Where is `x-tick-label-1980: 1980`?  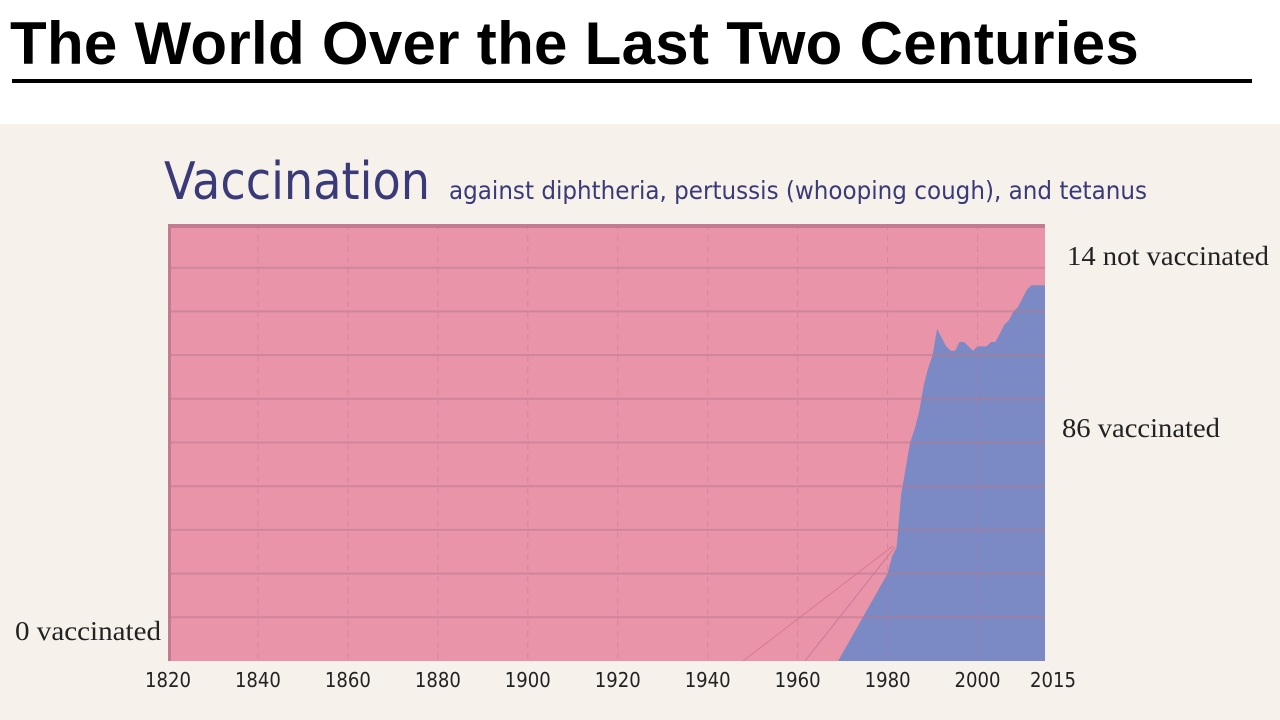
x-tick-label-1980: 1980 is located at coordinates (888, 680).